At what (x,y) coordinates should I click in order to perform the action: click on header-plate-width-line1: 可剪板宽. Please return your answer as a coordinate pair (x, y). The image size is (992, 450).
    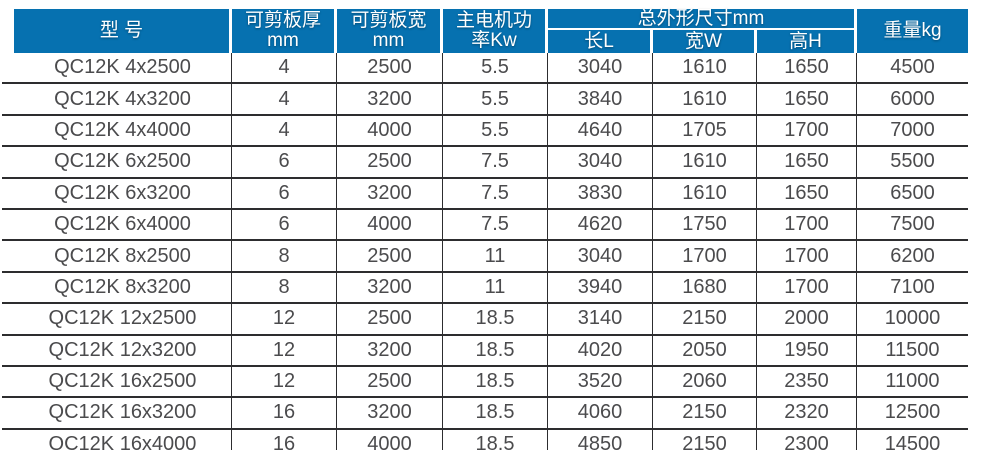
    Looking at the image, I should click on (388, 20).